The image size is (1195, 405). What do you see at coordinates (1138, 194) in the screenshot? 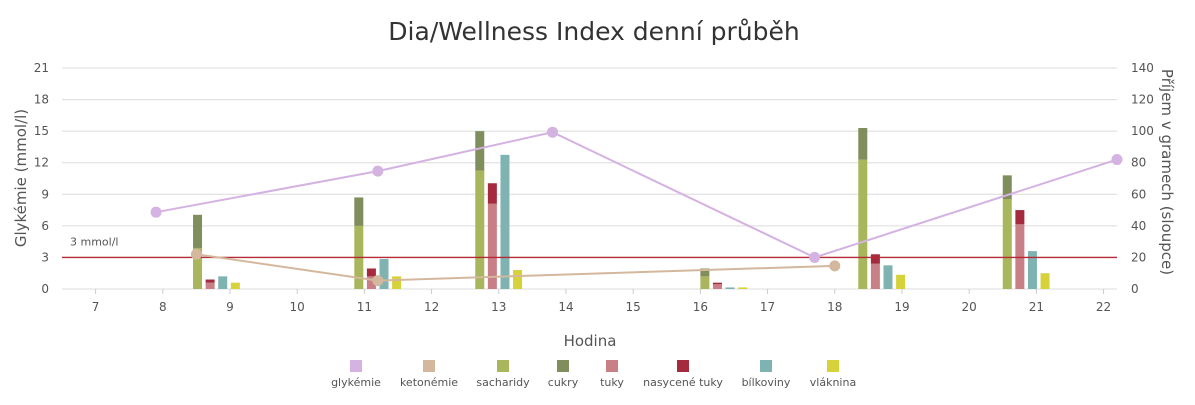
I see `y-right-tick-label: 60` at bounding box center [1138, 194].